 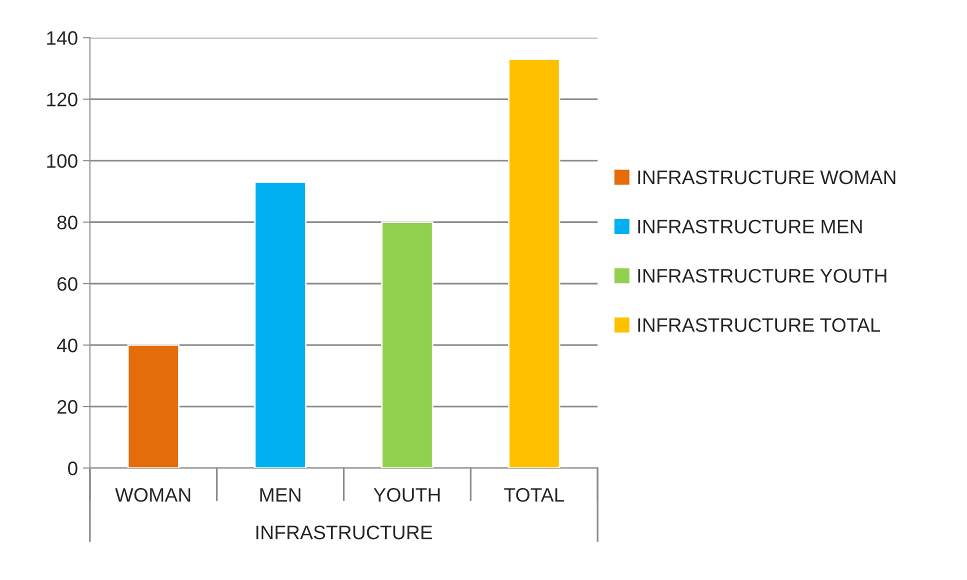 I want to click on y-tick-label: 0, so click(x=73, y=469).